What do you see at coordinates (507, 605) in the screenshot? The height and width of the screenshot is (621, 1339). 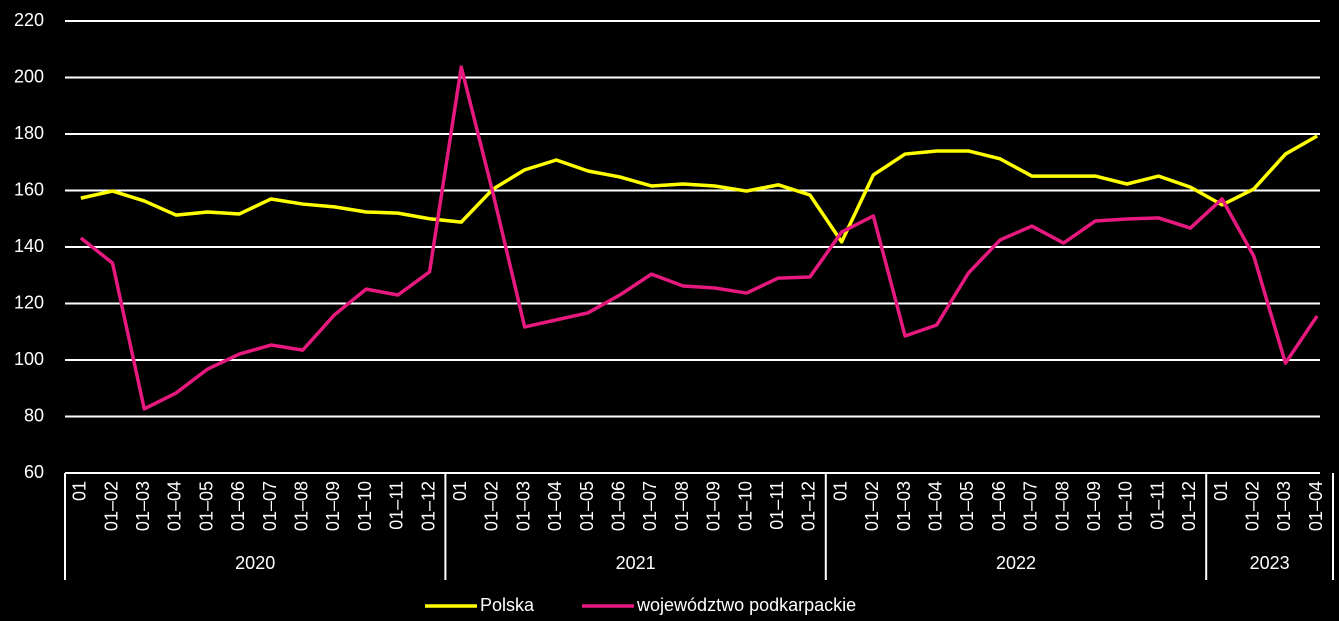 I see `legend-label: Polska` at bounding box center [507, 605].